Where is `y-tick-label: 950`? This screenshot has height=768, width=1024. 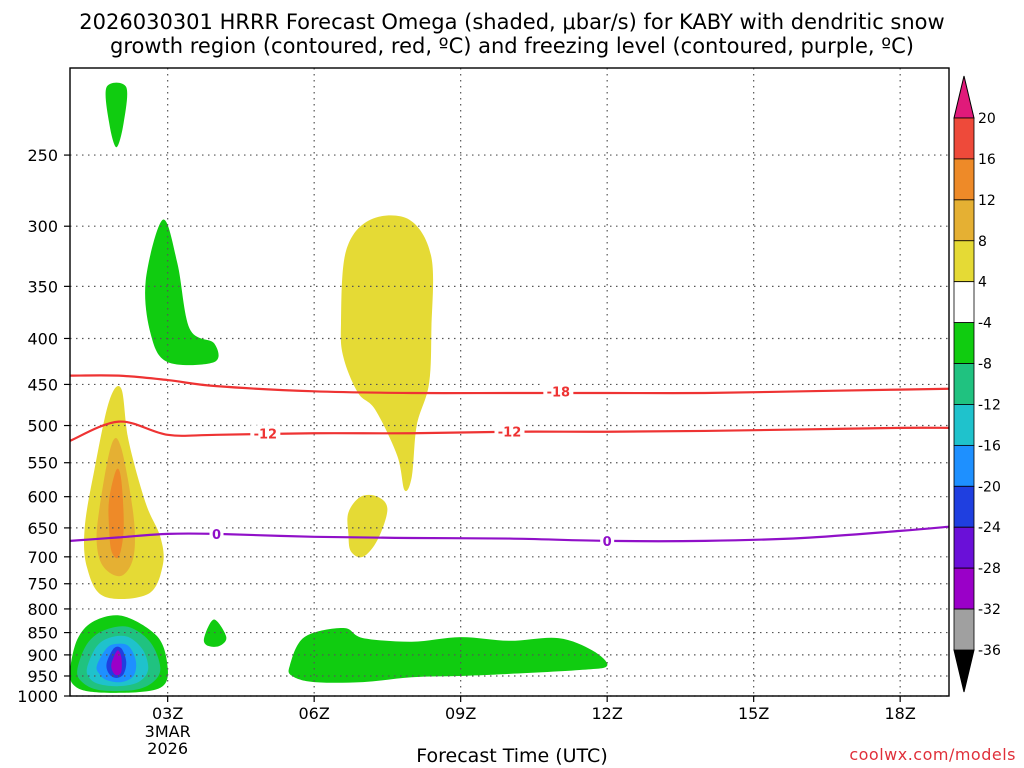 y-tick-label: 950 is located at coordinates (42, 676).